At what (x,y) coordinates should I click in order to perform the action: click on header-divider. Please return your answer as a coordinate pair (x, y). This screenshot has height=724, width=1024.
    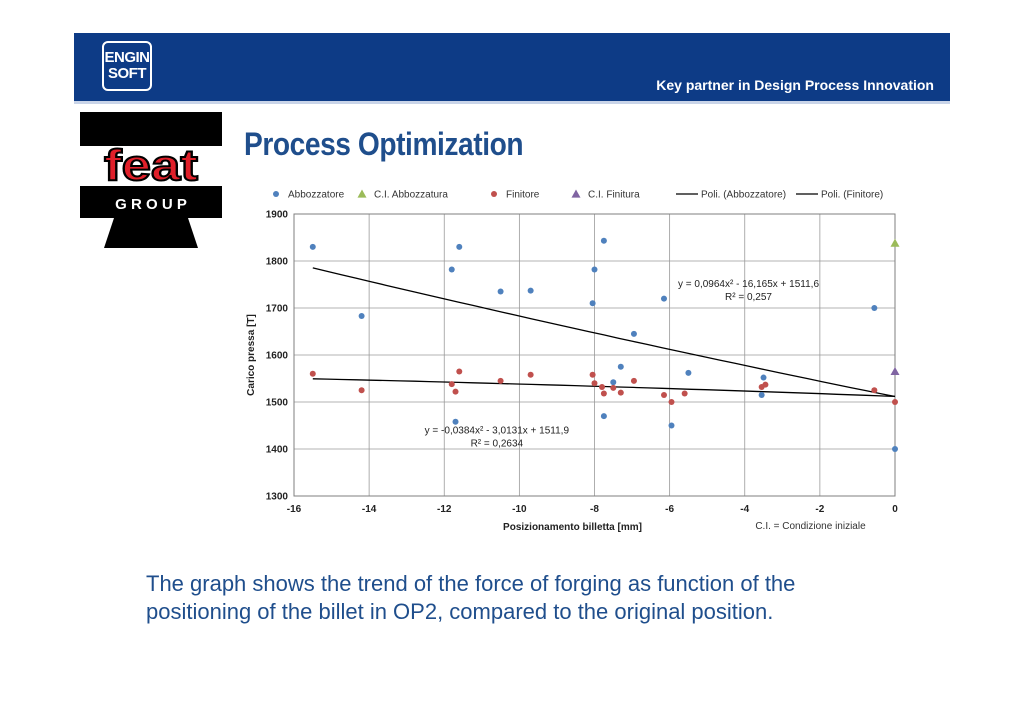
    Looking at the image, I should click on (512, 102).